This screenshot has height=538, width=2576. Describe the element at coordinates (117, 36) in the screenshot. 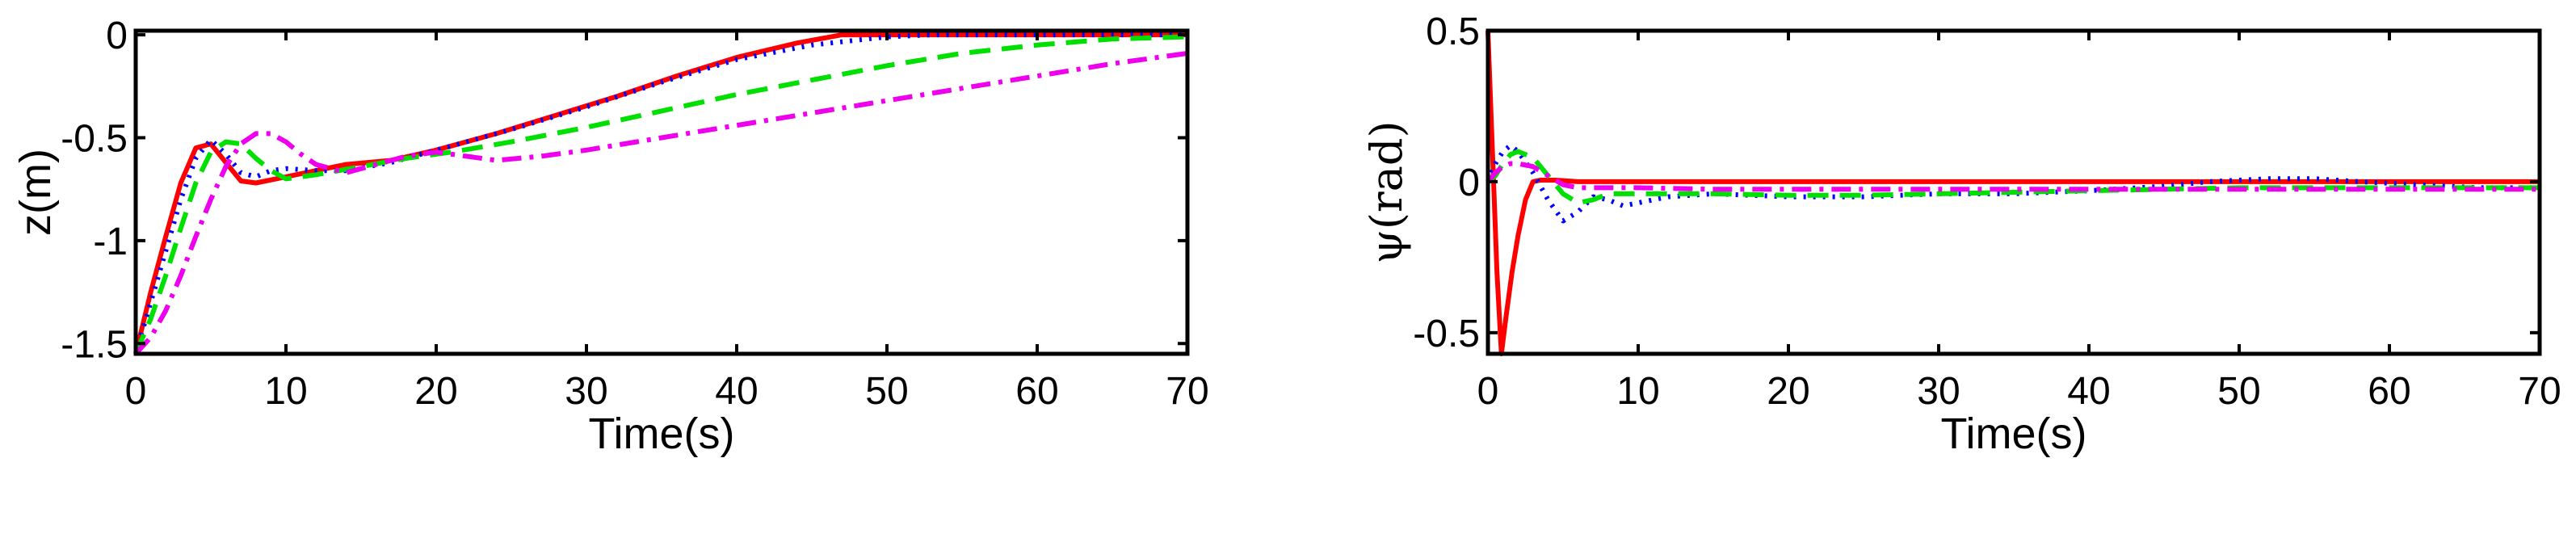

I see `z-y-tick-label: 0` at that location.